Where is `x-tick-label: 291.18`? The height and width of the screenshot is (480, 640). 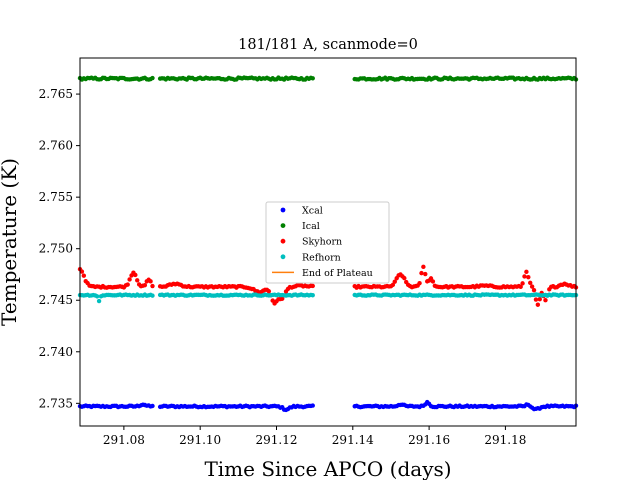 x-tick-label: 291.18 is located at coordinates (505, 440).